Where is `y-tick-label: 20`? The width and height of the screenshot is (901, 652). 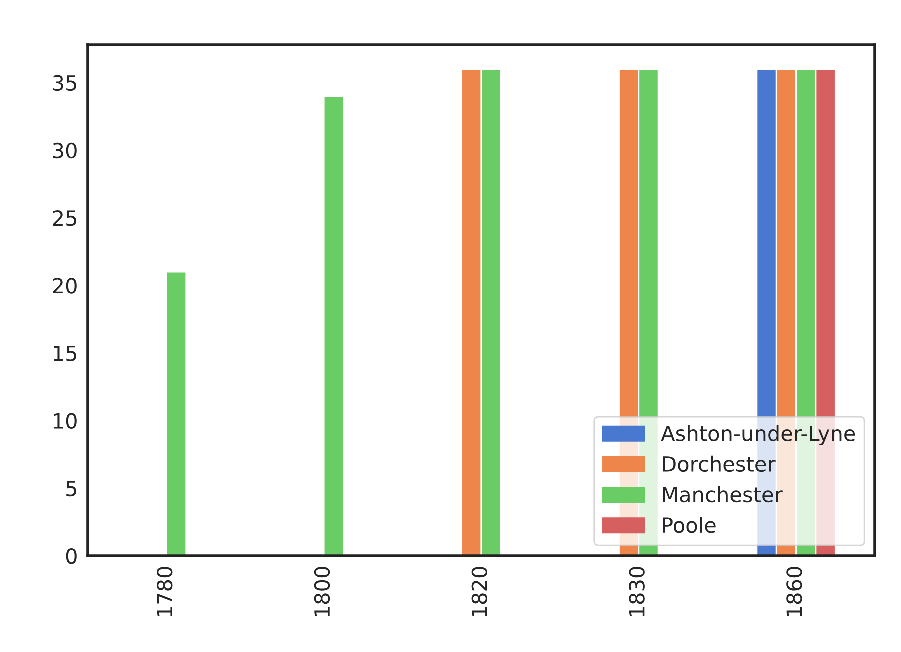 y-tick-label: 20 is located at coordinates (65, 286).